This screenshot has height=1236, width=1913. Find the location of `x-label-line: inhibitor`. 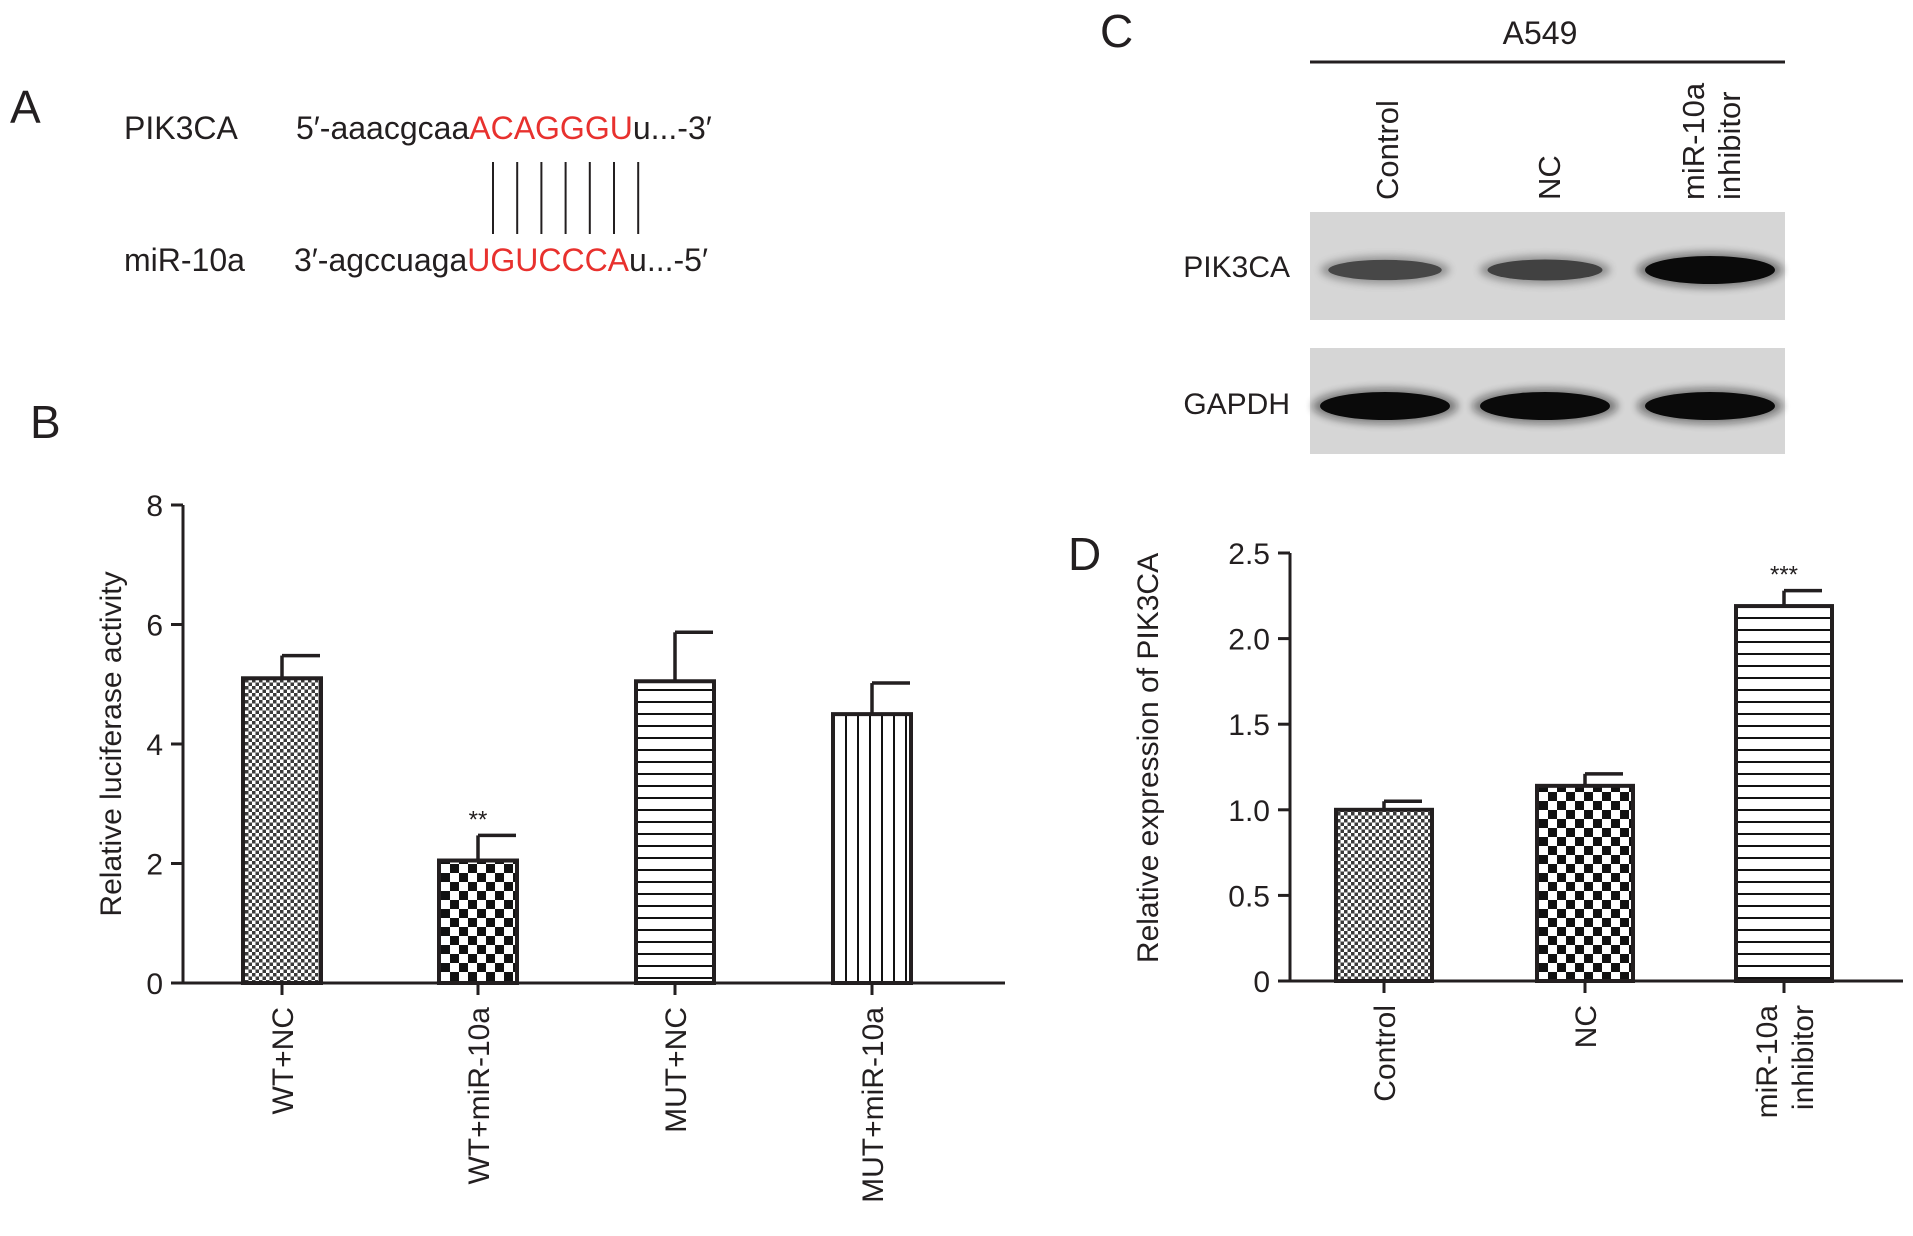

x-label-line: inhibitor is located at coordinates (1803, 1057).